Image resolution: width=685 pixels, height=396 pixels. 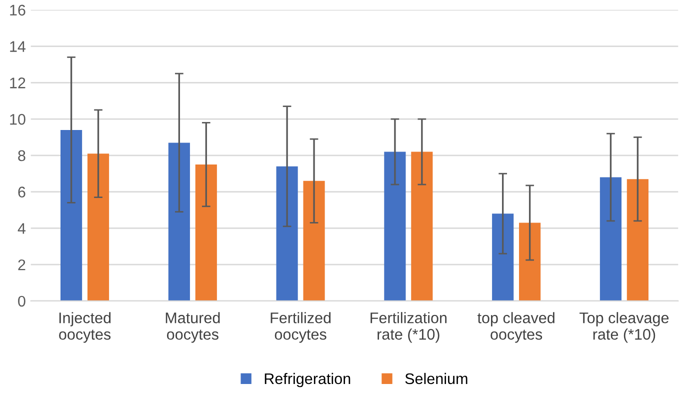 What do you see at coordinates (436, 378) in the screenshot?
I see `legend-label: Selenium` at bounding box center [436, 378].